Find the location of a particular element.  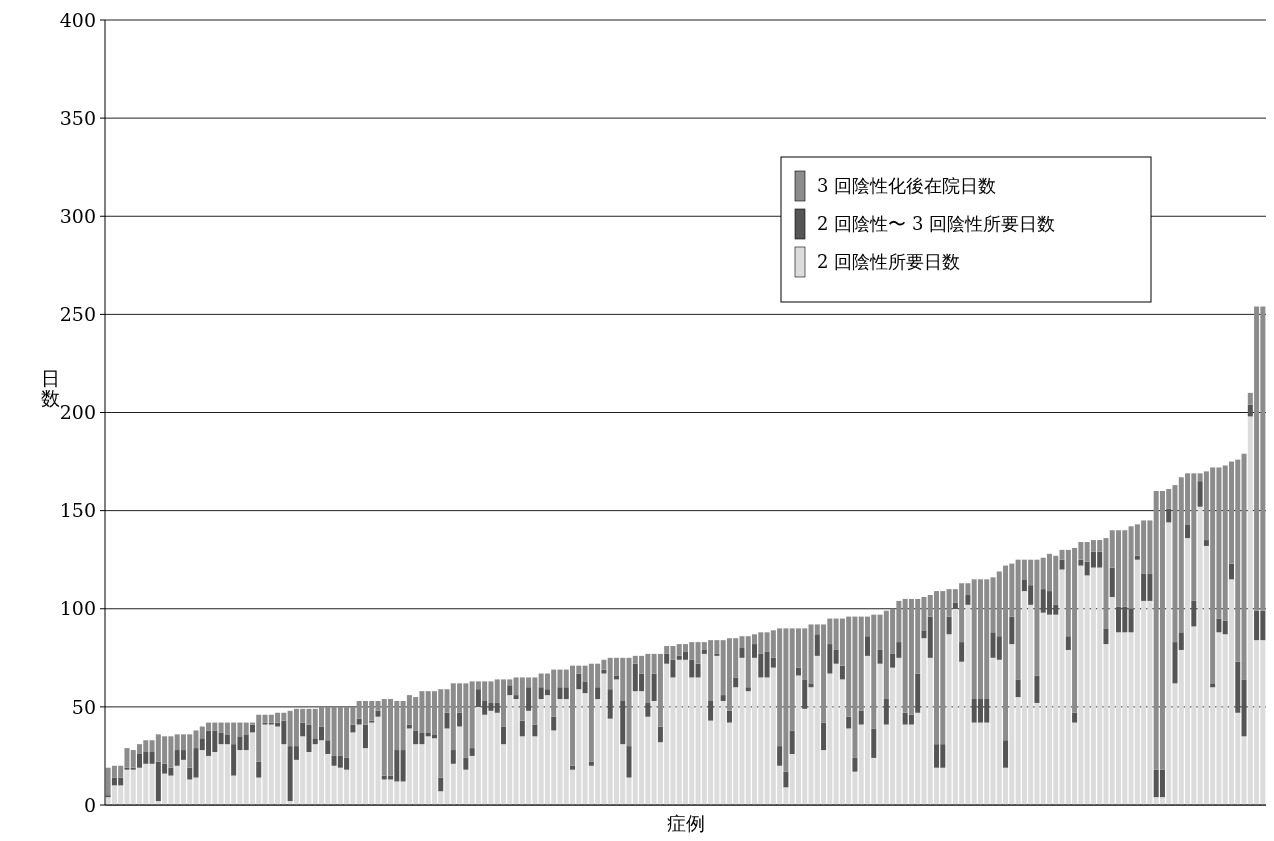

y-tick-label: 150 is located at coordinates (77, 510).